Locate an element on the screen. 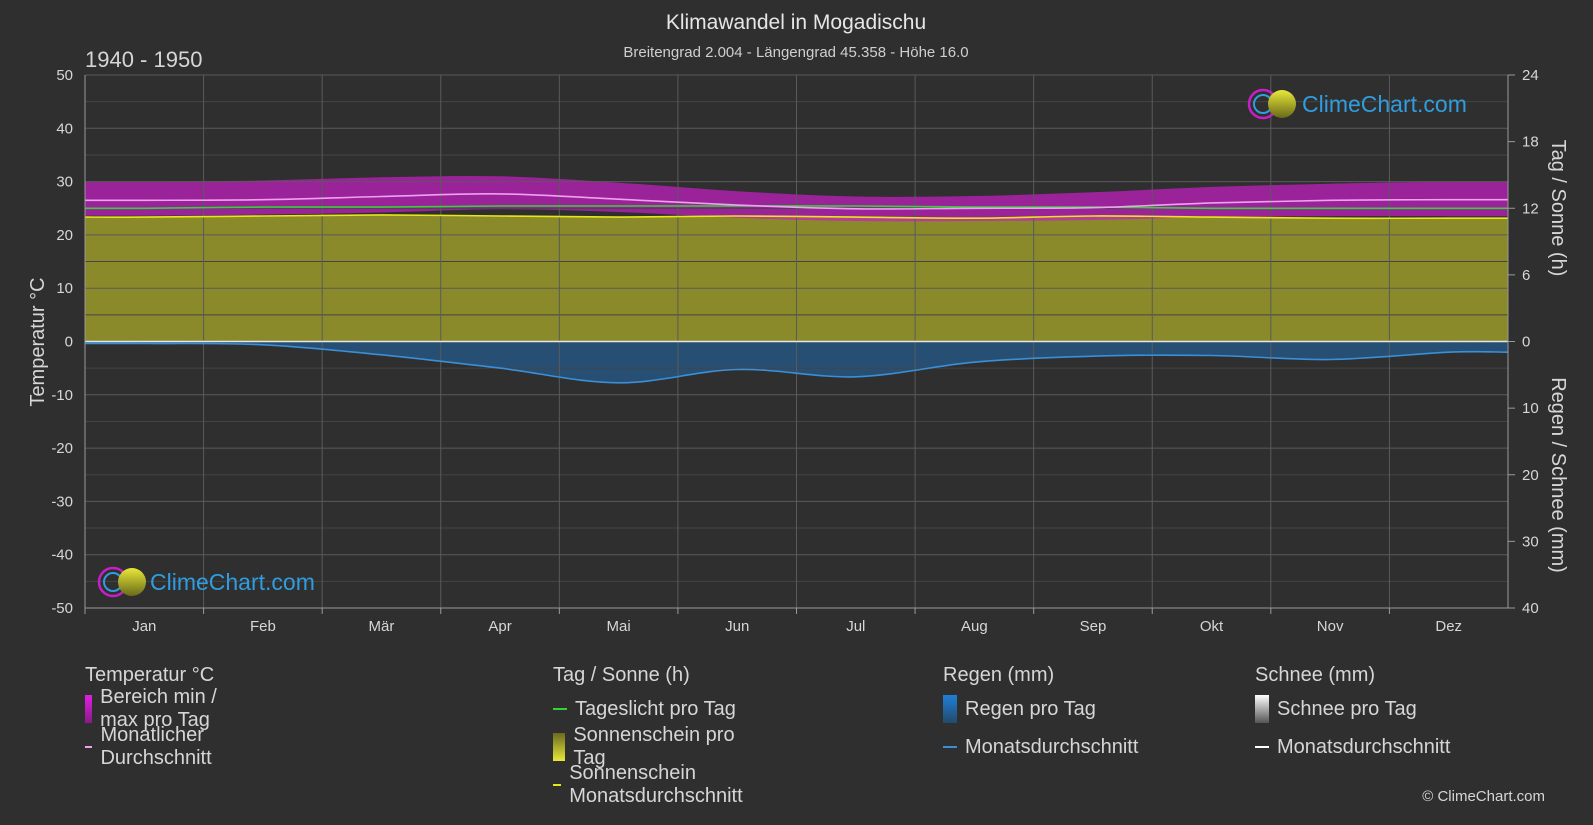  sunshine-swatch is located at coordinates (559, 747).